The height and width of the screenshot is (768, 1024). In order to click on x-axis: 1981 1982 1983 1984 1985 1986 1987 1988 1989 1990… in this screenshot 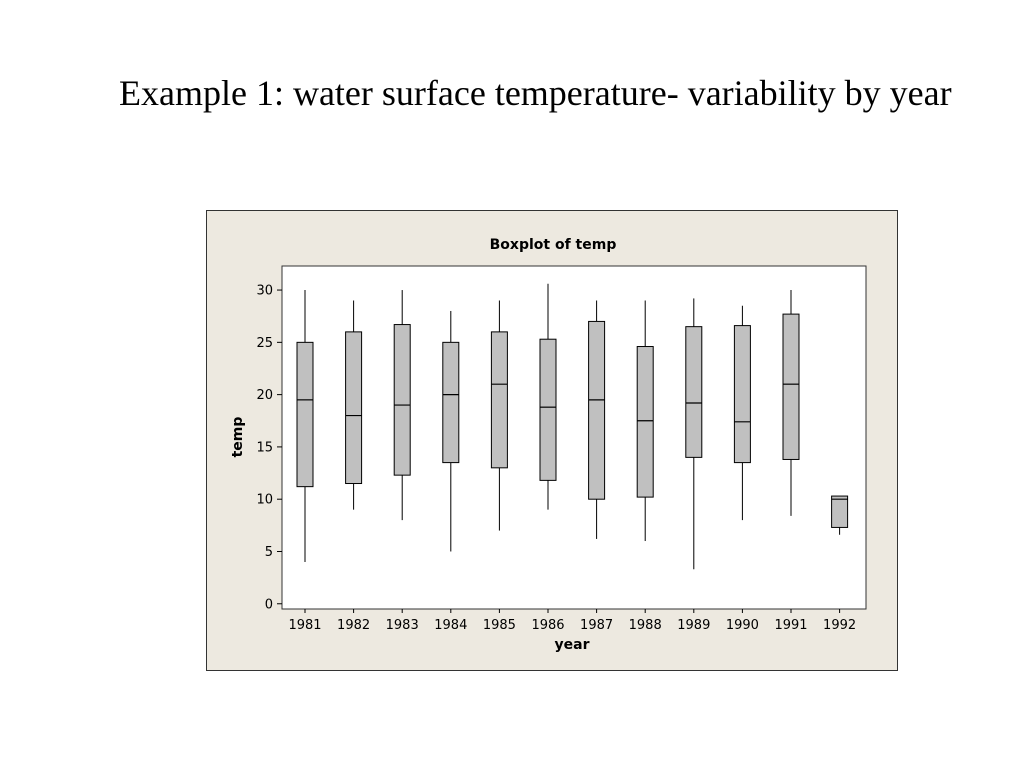, I will do `click(572, 621)`.